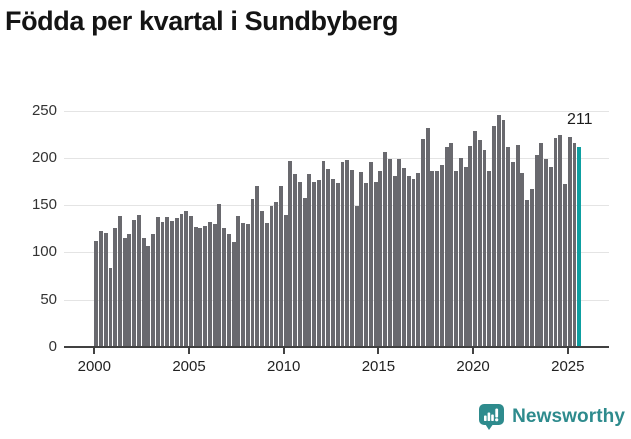  I want to click on bar-2016-q4, so click(413, 262).